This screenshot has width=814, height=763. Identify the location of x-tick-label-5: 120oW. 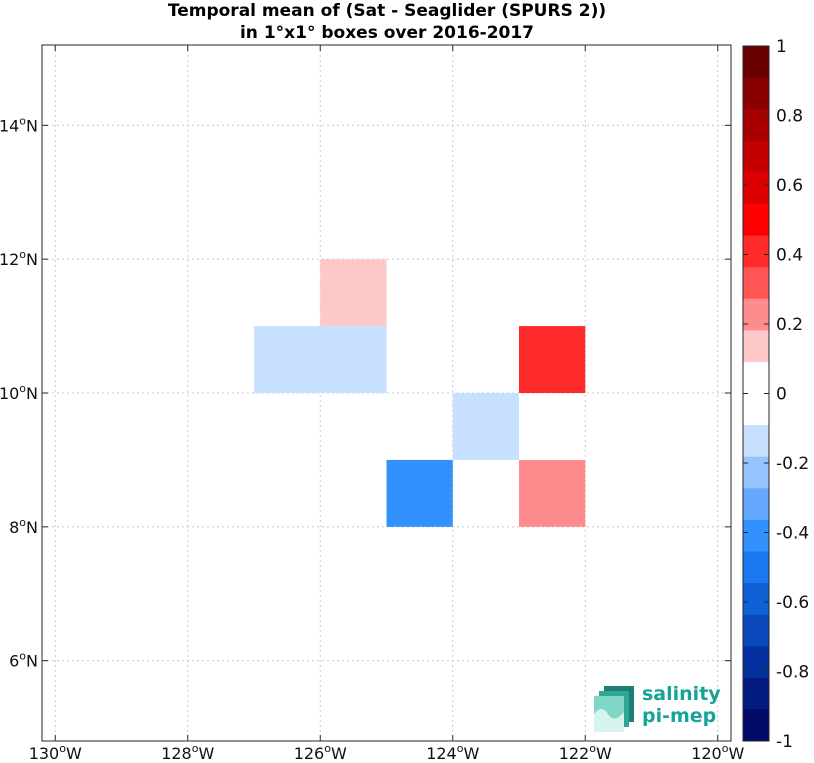
(717, 752).